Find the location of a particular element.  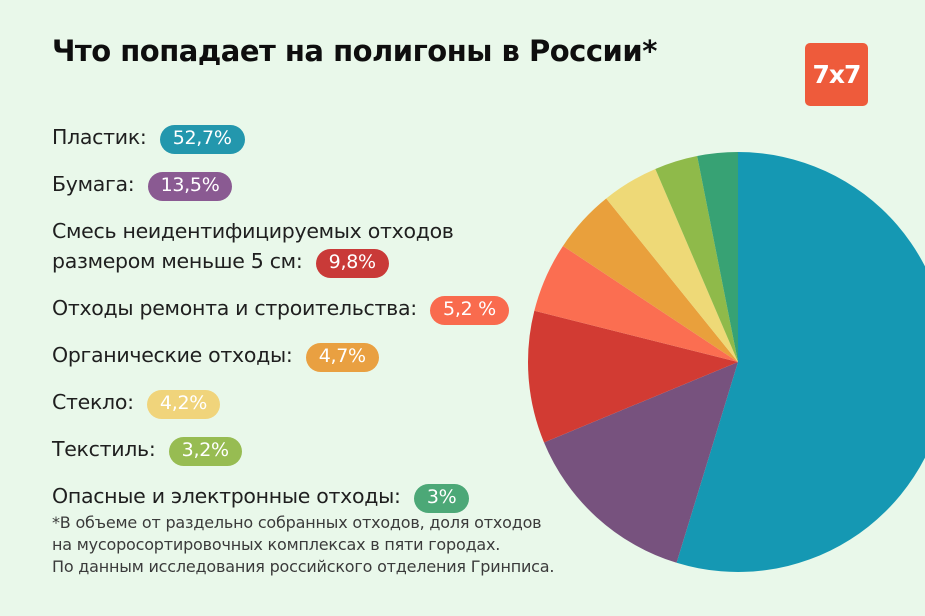

percent-badge: 52,7% is located at coordinates (202, 139).